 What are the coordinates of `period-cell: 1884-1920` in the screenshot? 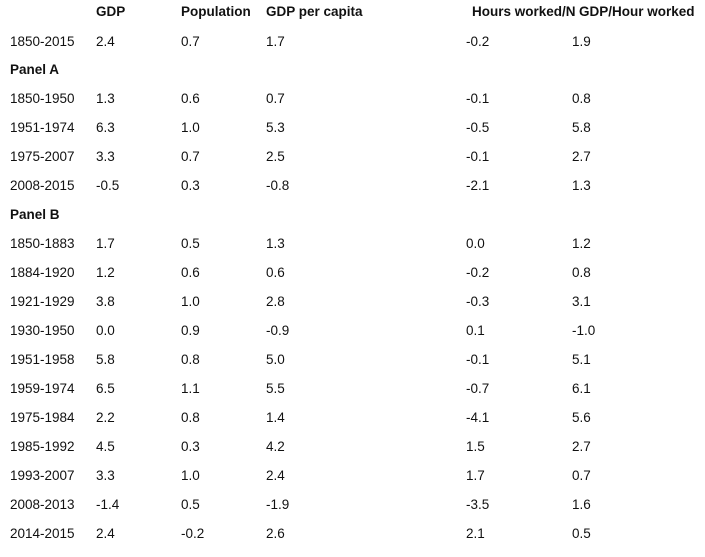 It's located at (42, 272).